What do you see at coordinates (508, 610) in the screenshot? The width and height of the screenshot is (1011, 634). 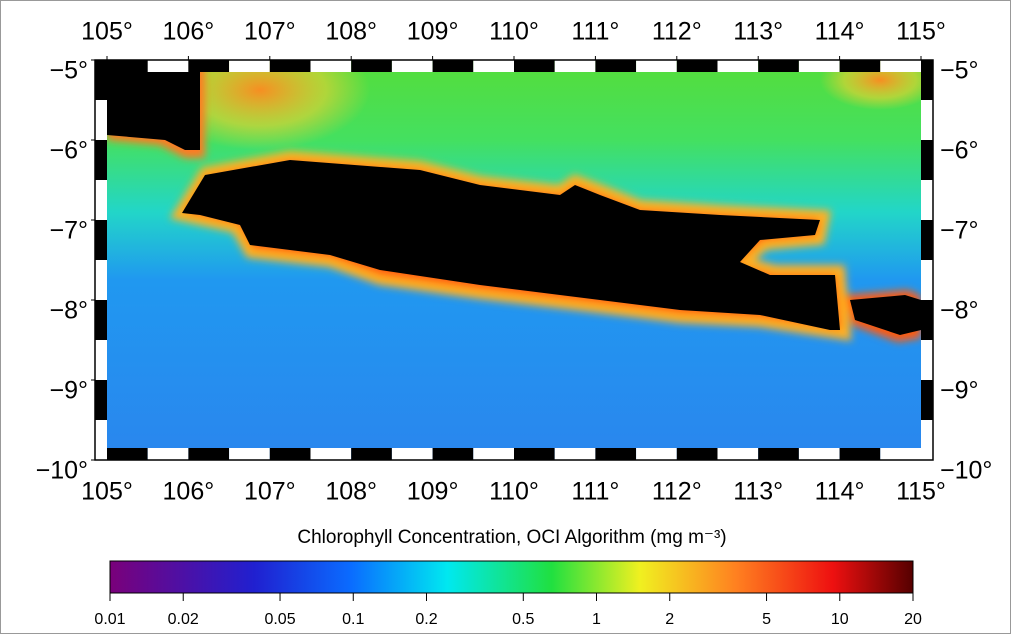 I see `colorbar-ticks: 0.01 0.02 0.05 0.1 0.2 0.5 1 2 5 10 20` at bounding box center [508, 610].